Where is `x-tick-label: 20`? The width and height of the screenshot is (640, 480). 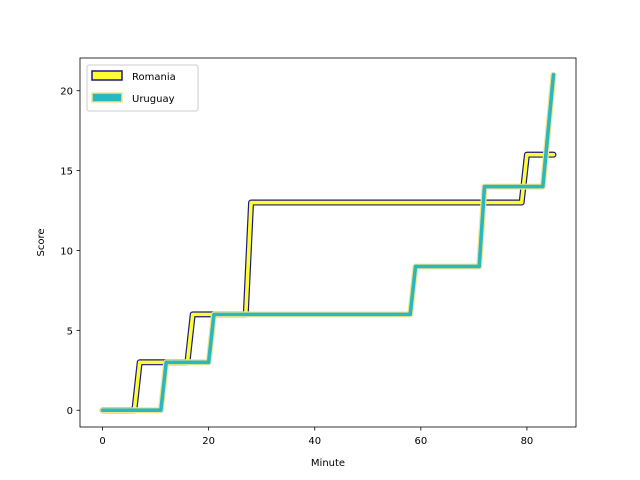
x-tick-label: 20 is located at coordinates (208, 441).